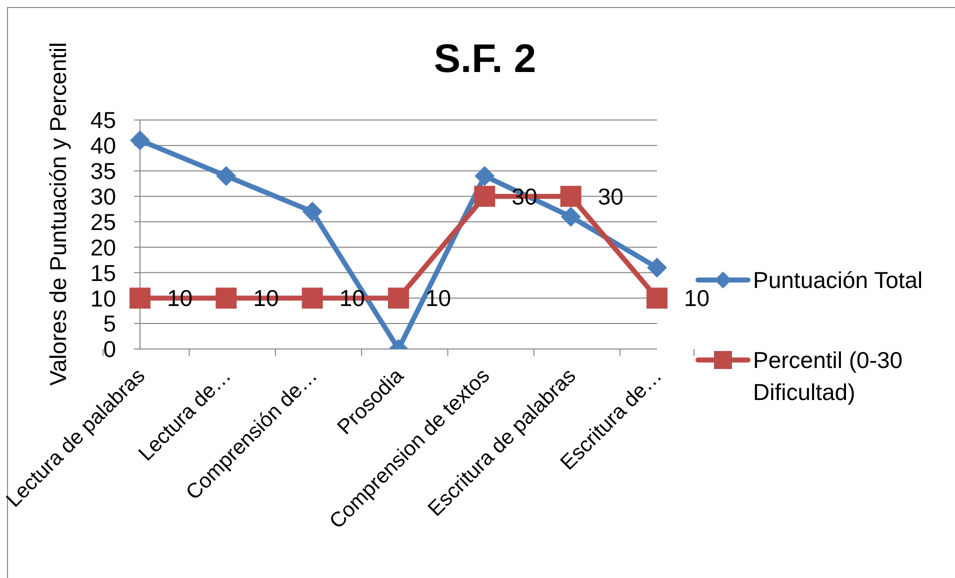 The width and height of the screenshot is (955, 578). What do you see at coordinates (828, 376) in the screenshot?
I see `legend-label: Percentil (0-30 Dificultad)` at bounding box center [828, 376].